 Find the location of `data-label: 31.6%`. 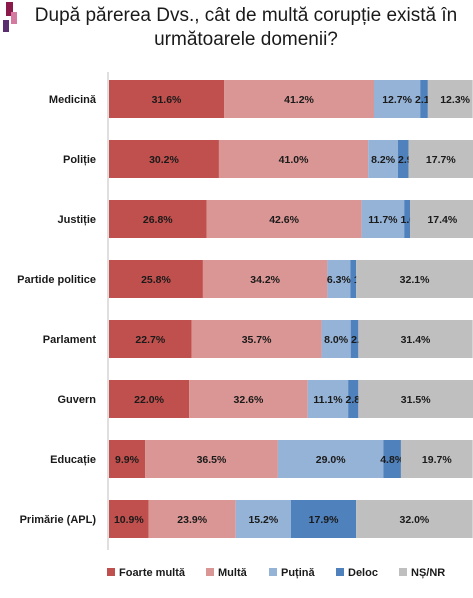

data-label: 31.6% is located at coordinates (167, 100).